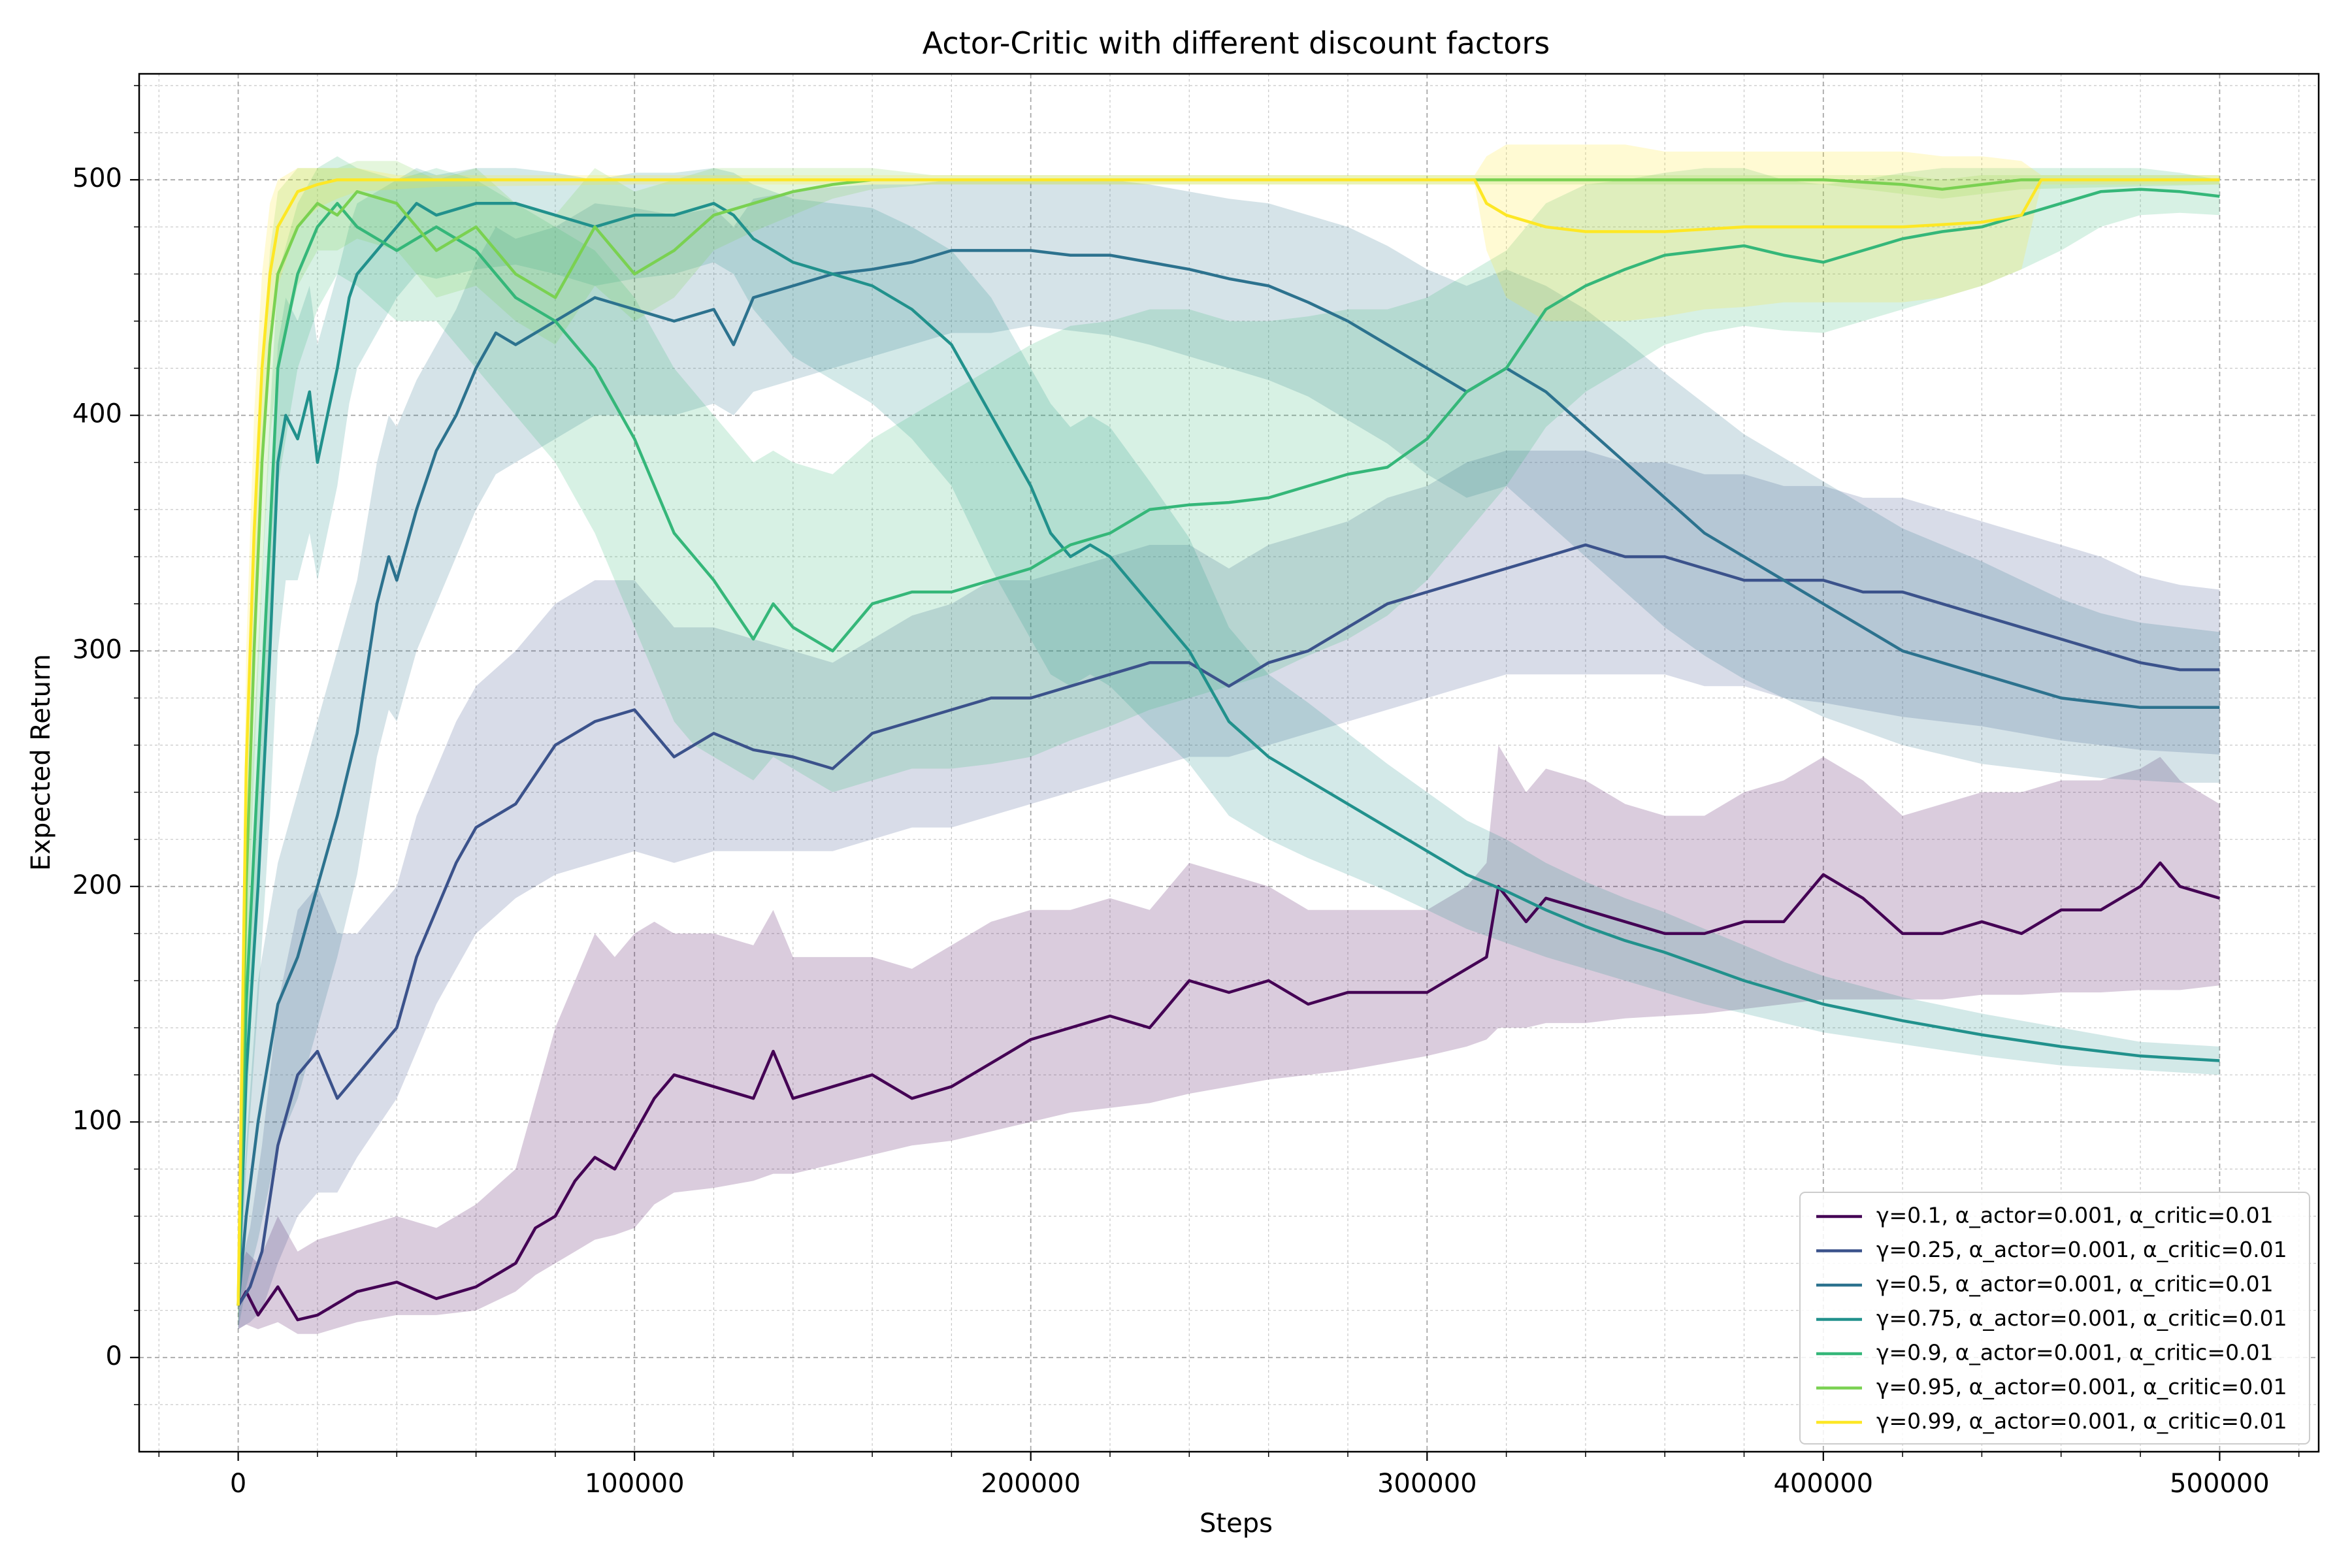 The image size is (2352, 1568). I want to click on legend-entry: γ=0.9, α_actor=0.001, α_critic=0.01, so click(2075, 1352).